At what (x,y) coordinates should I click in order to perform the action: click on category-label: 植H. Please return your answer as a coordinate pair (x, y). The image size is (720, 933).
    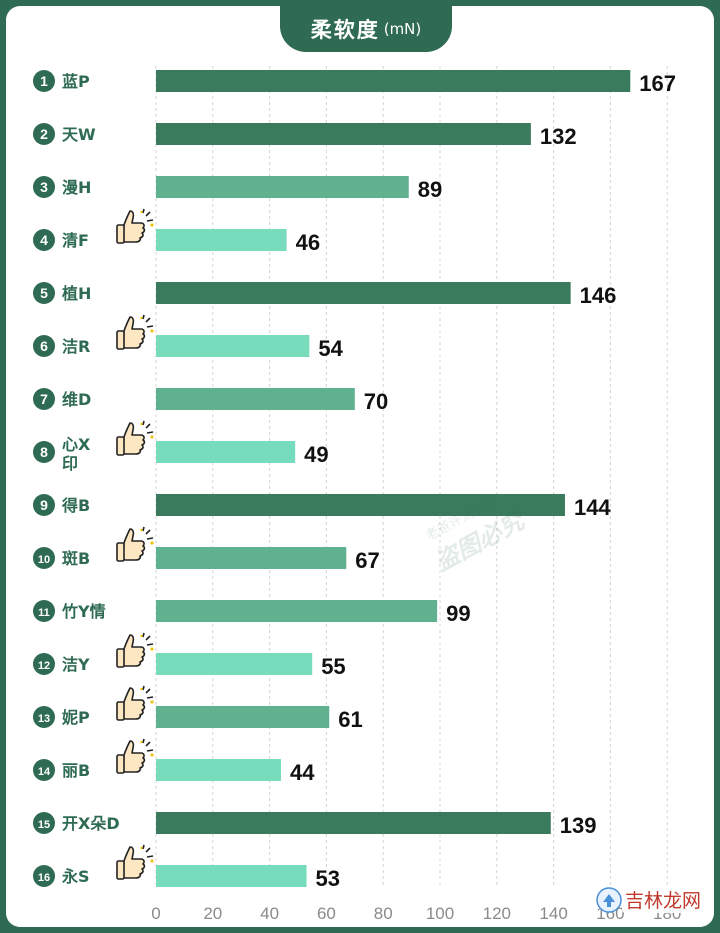
    Looking at the image, I should click on (76, 293).